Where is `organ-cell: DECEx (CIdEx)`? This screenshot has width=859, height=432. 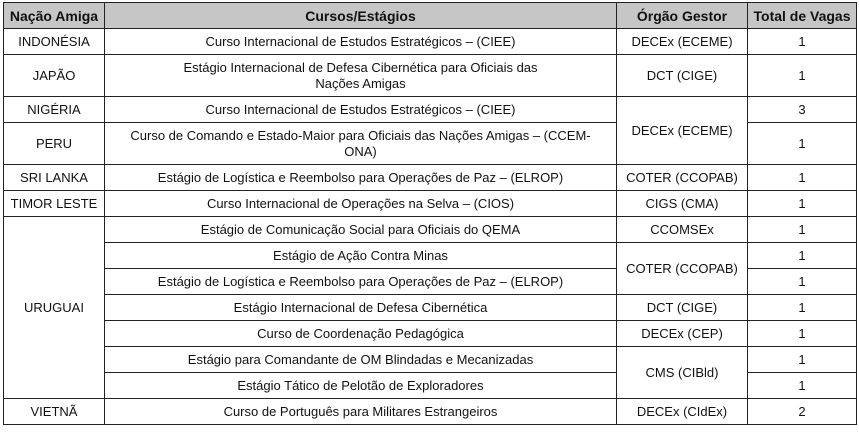 organ-cell: DECEx (CIdEx) is located at coordinates (682, 411).